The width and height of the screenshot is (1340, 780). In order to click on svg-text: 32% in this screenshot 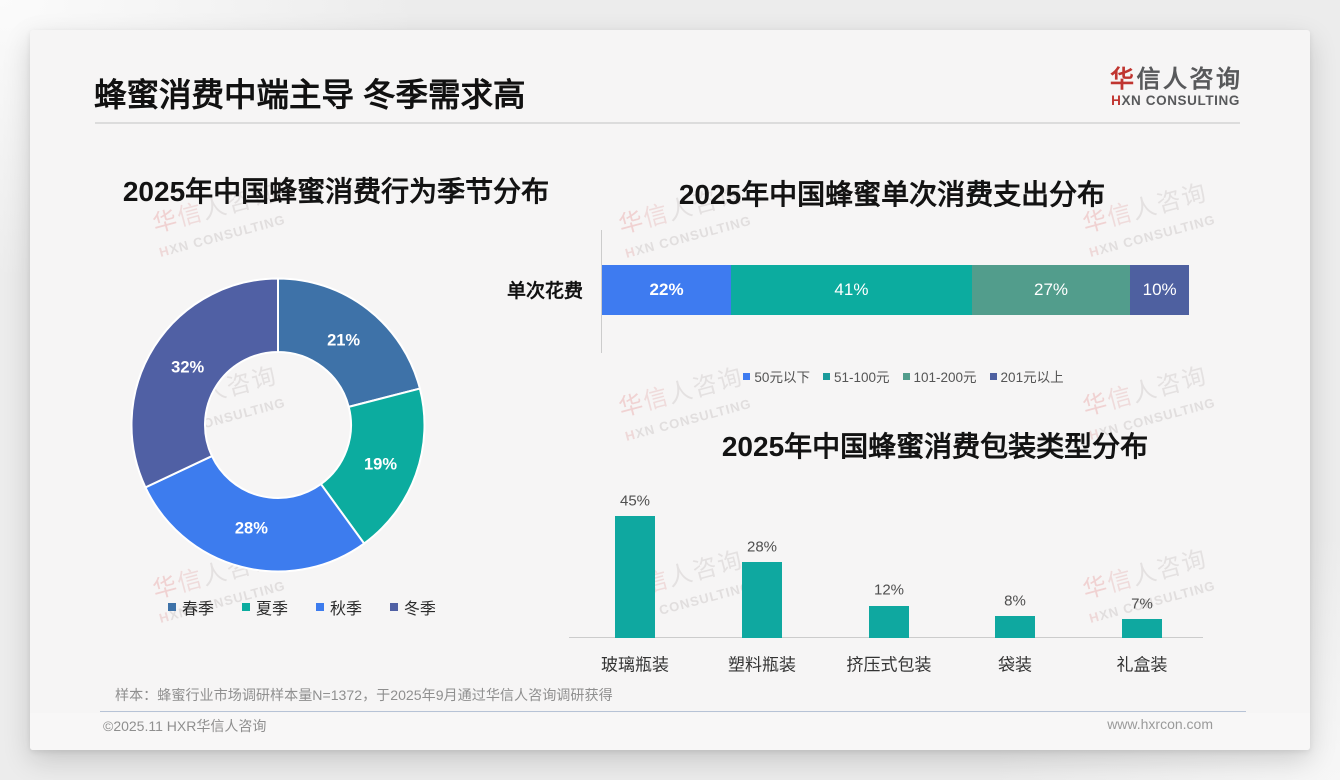, I will do `click(187, 368)`.